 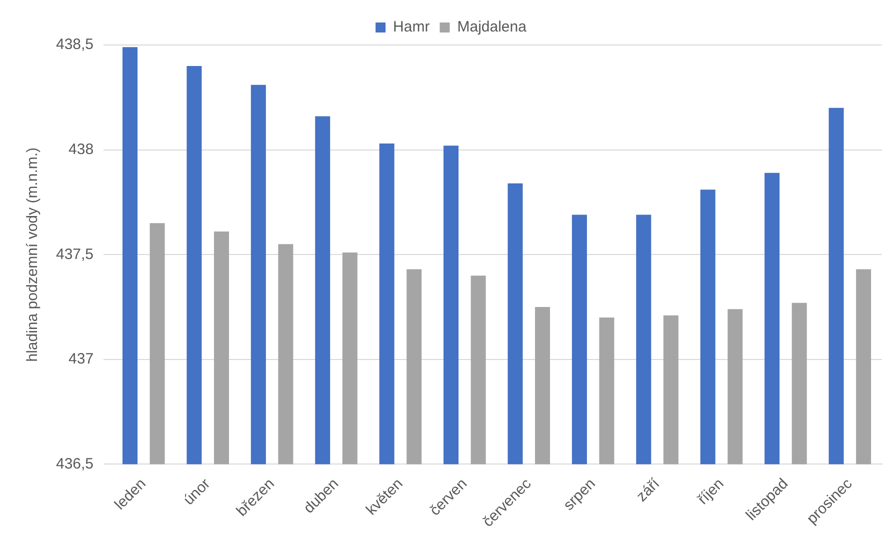 What do you see at coordinates (411, 27) in the screenshot?
I see `legend-label: Hamr` at bounding box center [411, 27].